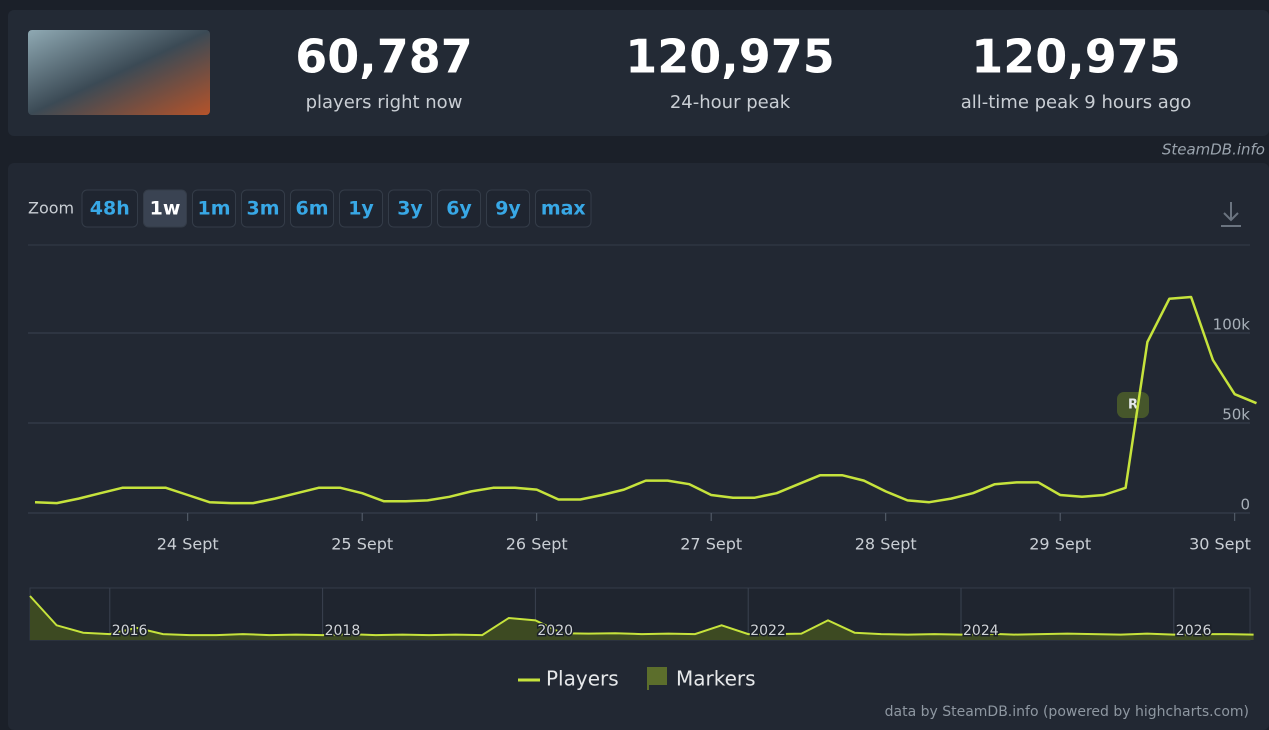  I want to click on zoom-button-label: 3y, so click(410, 209).